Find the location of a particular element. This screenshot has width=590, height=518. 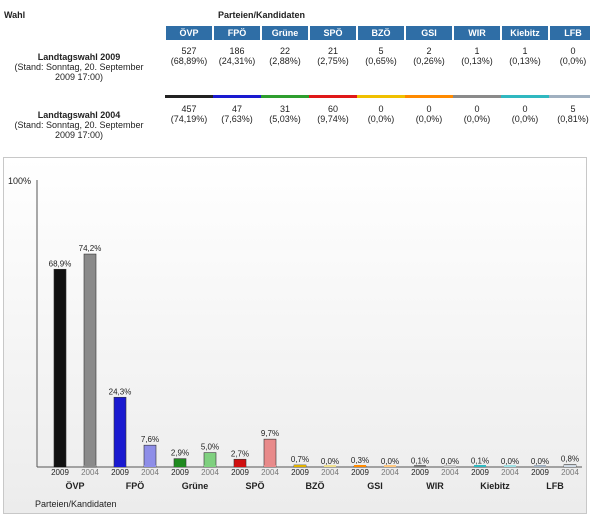

result-cell: 60(9,74%) is located at coordinates (333, 114).